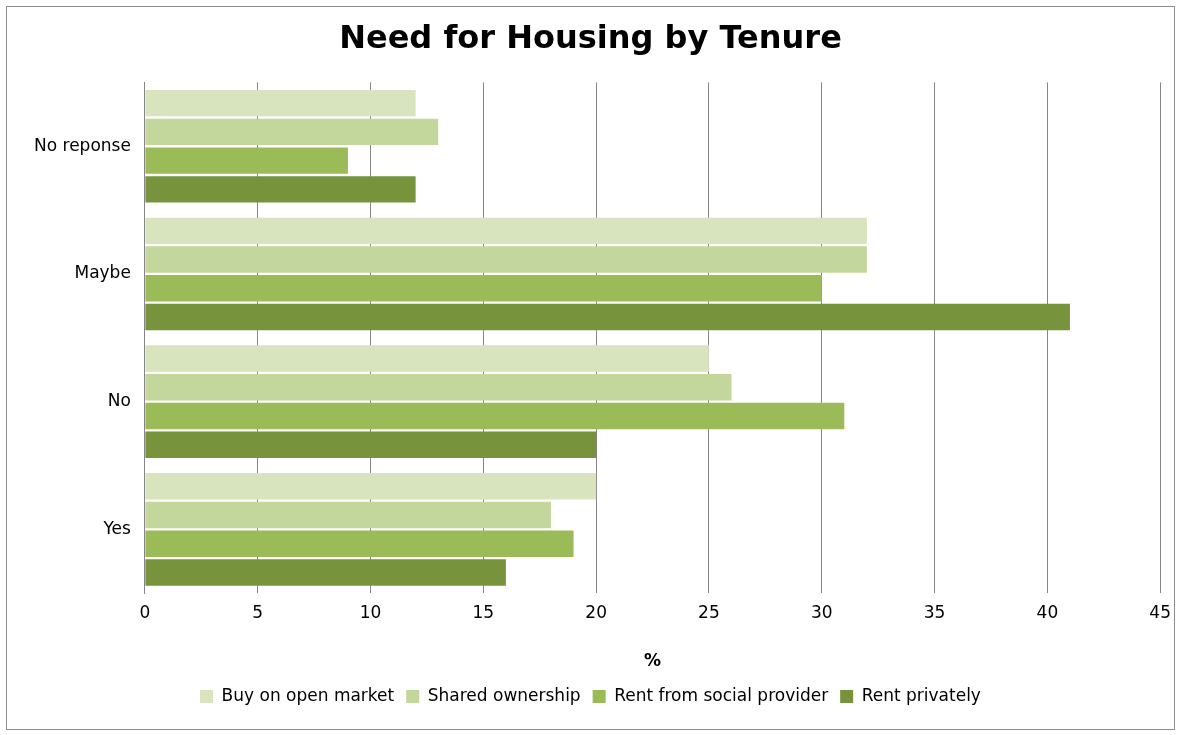 This screenshot has width=1181, height=735. Describe the element at coordinates (1047, 611) in the screenshot. I see `x-tick-label: 40` at that location.